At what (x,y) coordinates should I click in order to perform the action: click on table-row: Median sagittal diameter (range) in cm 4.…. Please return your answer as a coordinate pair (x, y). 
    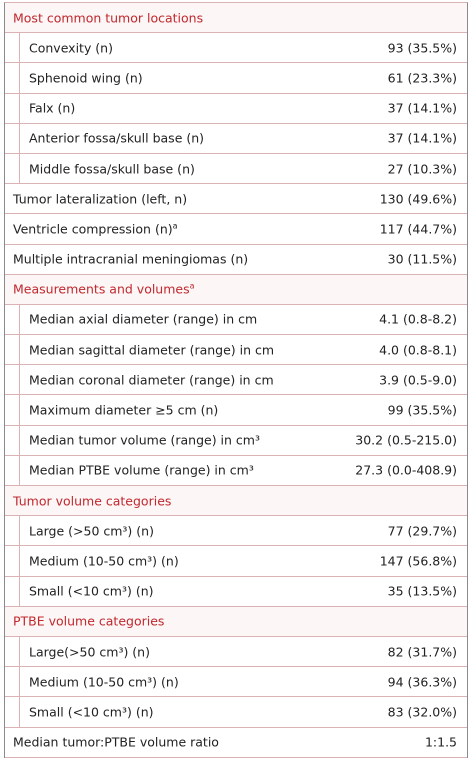
    Looking at the image, I should click on (236, 350).